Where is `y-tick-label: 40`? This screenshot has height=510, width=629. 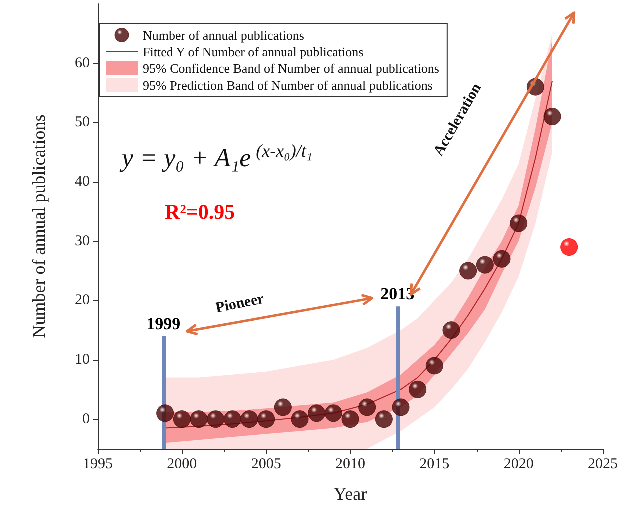 y-tick-label: 40 is located at coordinates (82, 182).